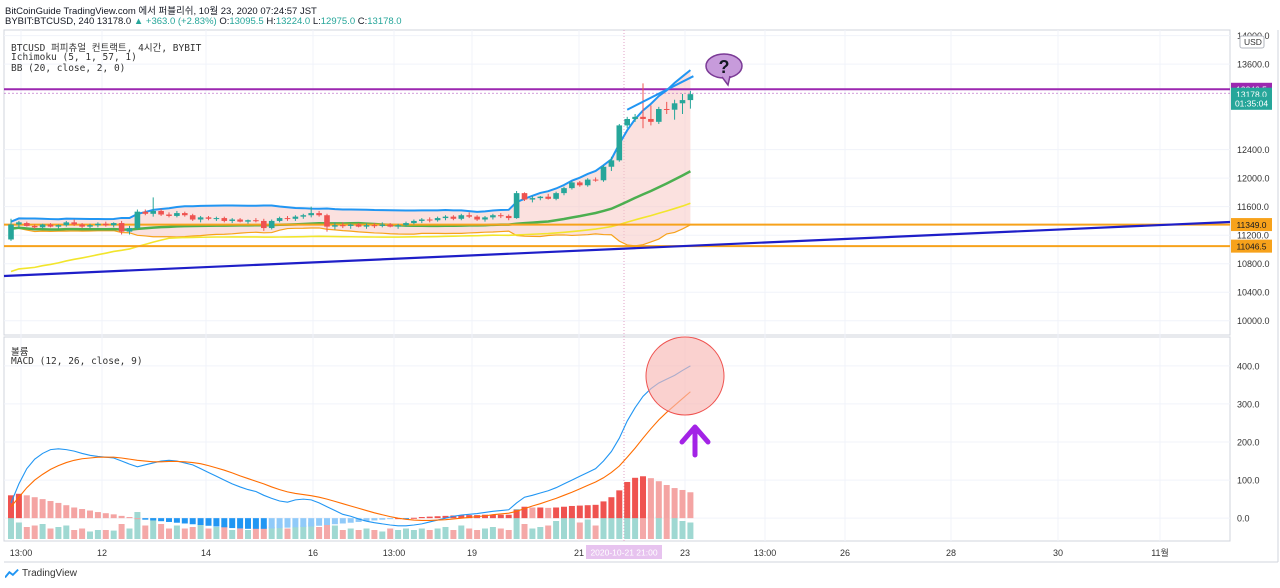 Image resolution: width=1280 pixels, height=588 pixels. I want to click on macd-tick-label: 0.0, so click(1243, 519).